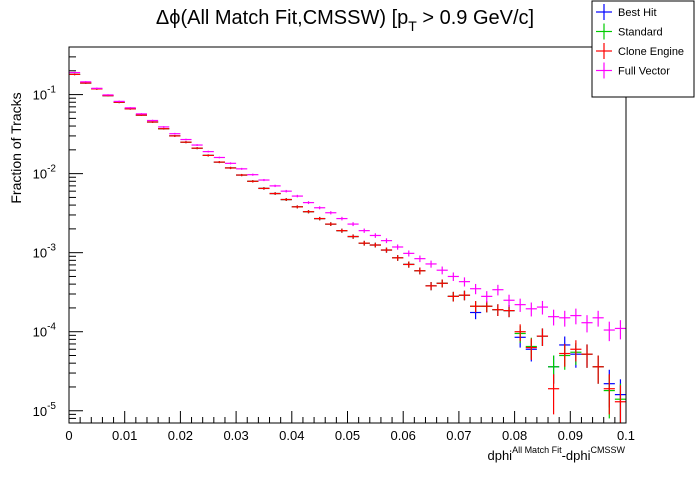 The height and width of the screenshot is (477, 696). I want to click on y-tick-label: 10⁻⁵, so click(45, 410).